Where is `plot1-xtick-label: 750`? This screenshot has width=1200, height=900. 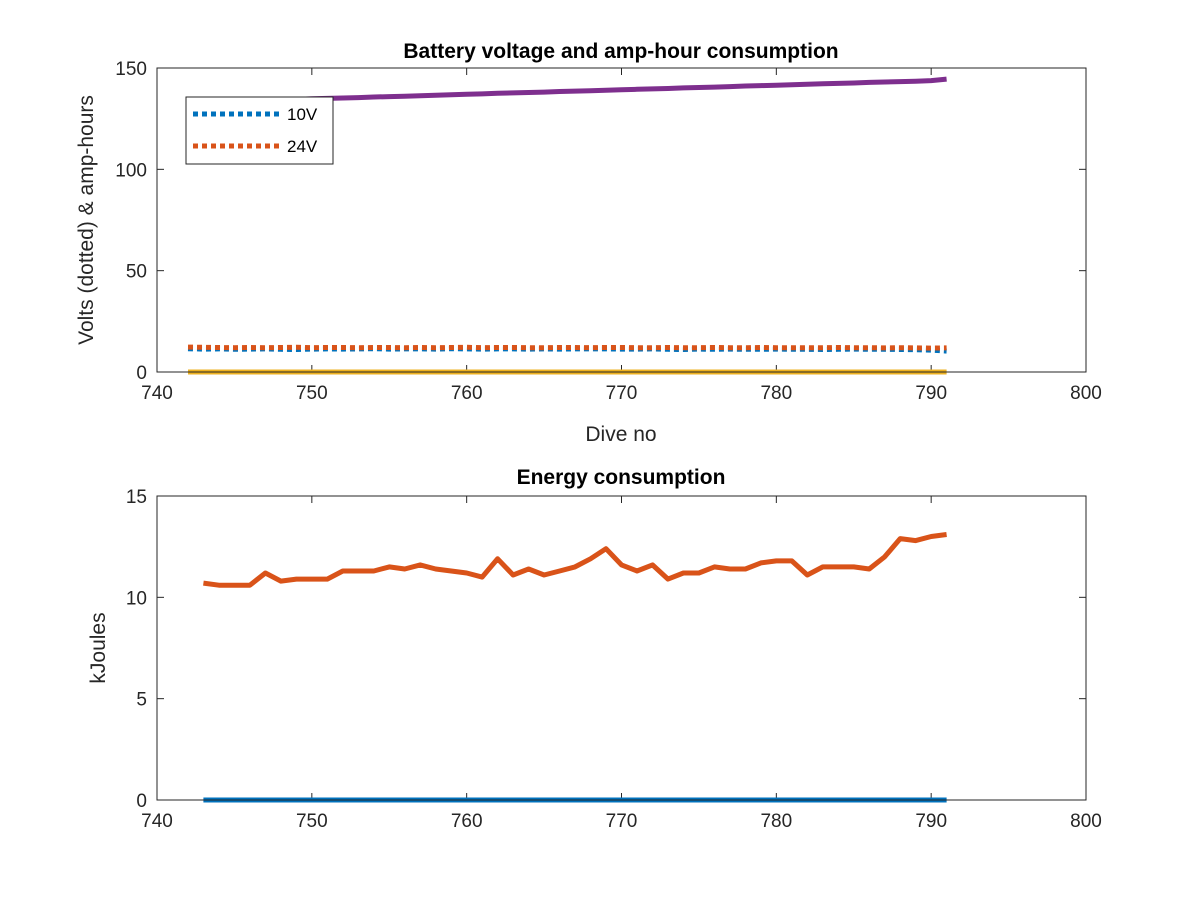
plot1-xtick-label: 750 is located at coordinates (312, 393).